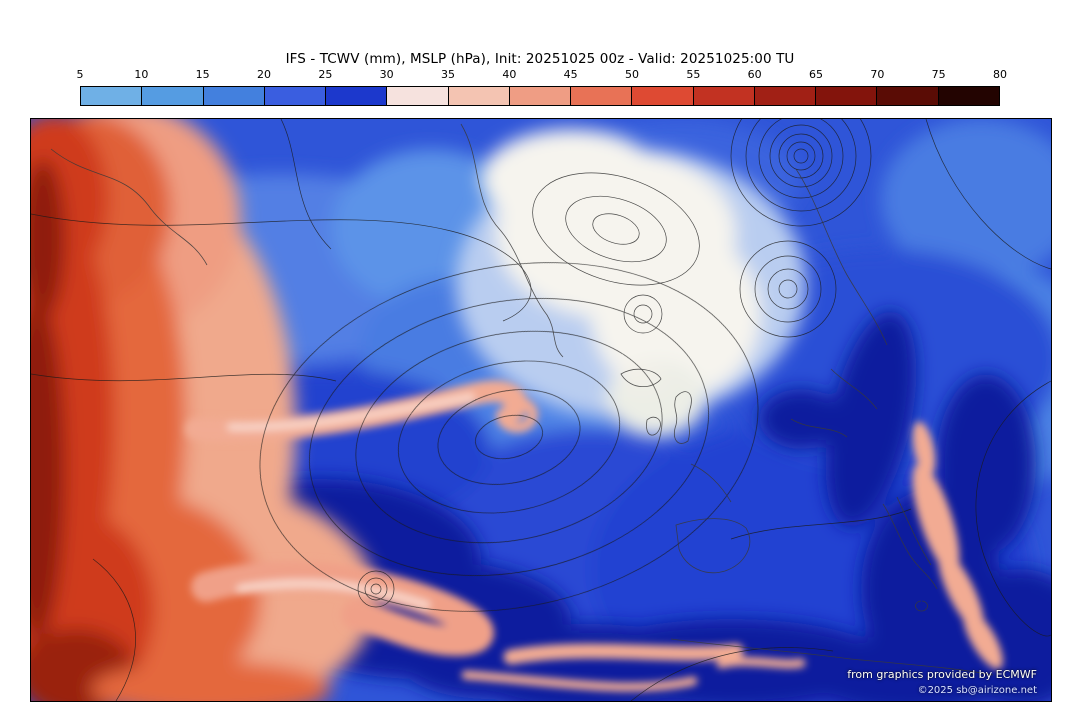 The width and height of the screenshot is (1080, 718). What do you see at coordinates (938, 74) in the screenshot?
I see `colorbar-tick: 75` at bounding box center [938, 74].